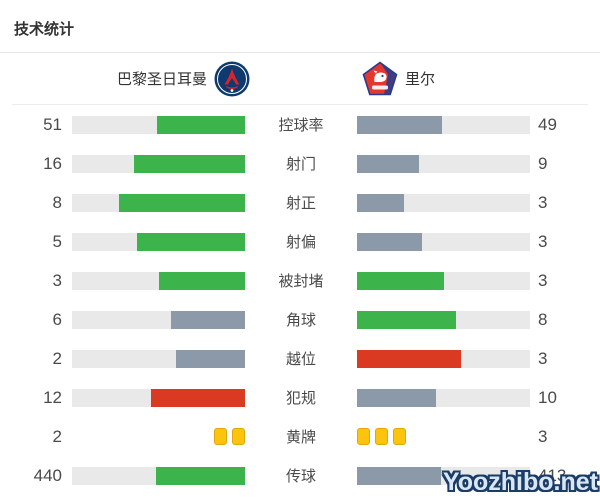  What do you see at coordinates (552, 475) in the screenshot?
I see `away-value: 413` at bounding box center [552, 475].